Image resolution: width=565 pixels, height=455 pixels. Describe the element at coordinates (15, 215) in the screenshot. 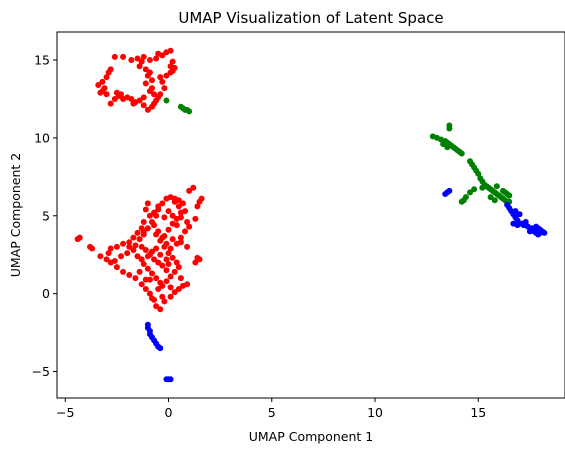

I see `y-axis-label: UMAP Component 2` at that location.